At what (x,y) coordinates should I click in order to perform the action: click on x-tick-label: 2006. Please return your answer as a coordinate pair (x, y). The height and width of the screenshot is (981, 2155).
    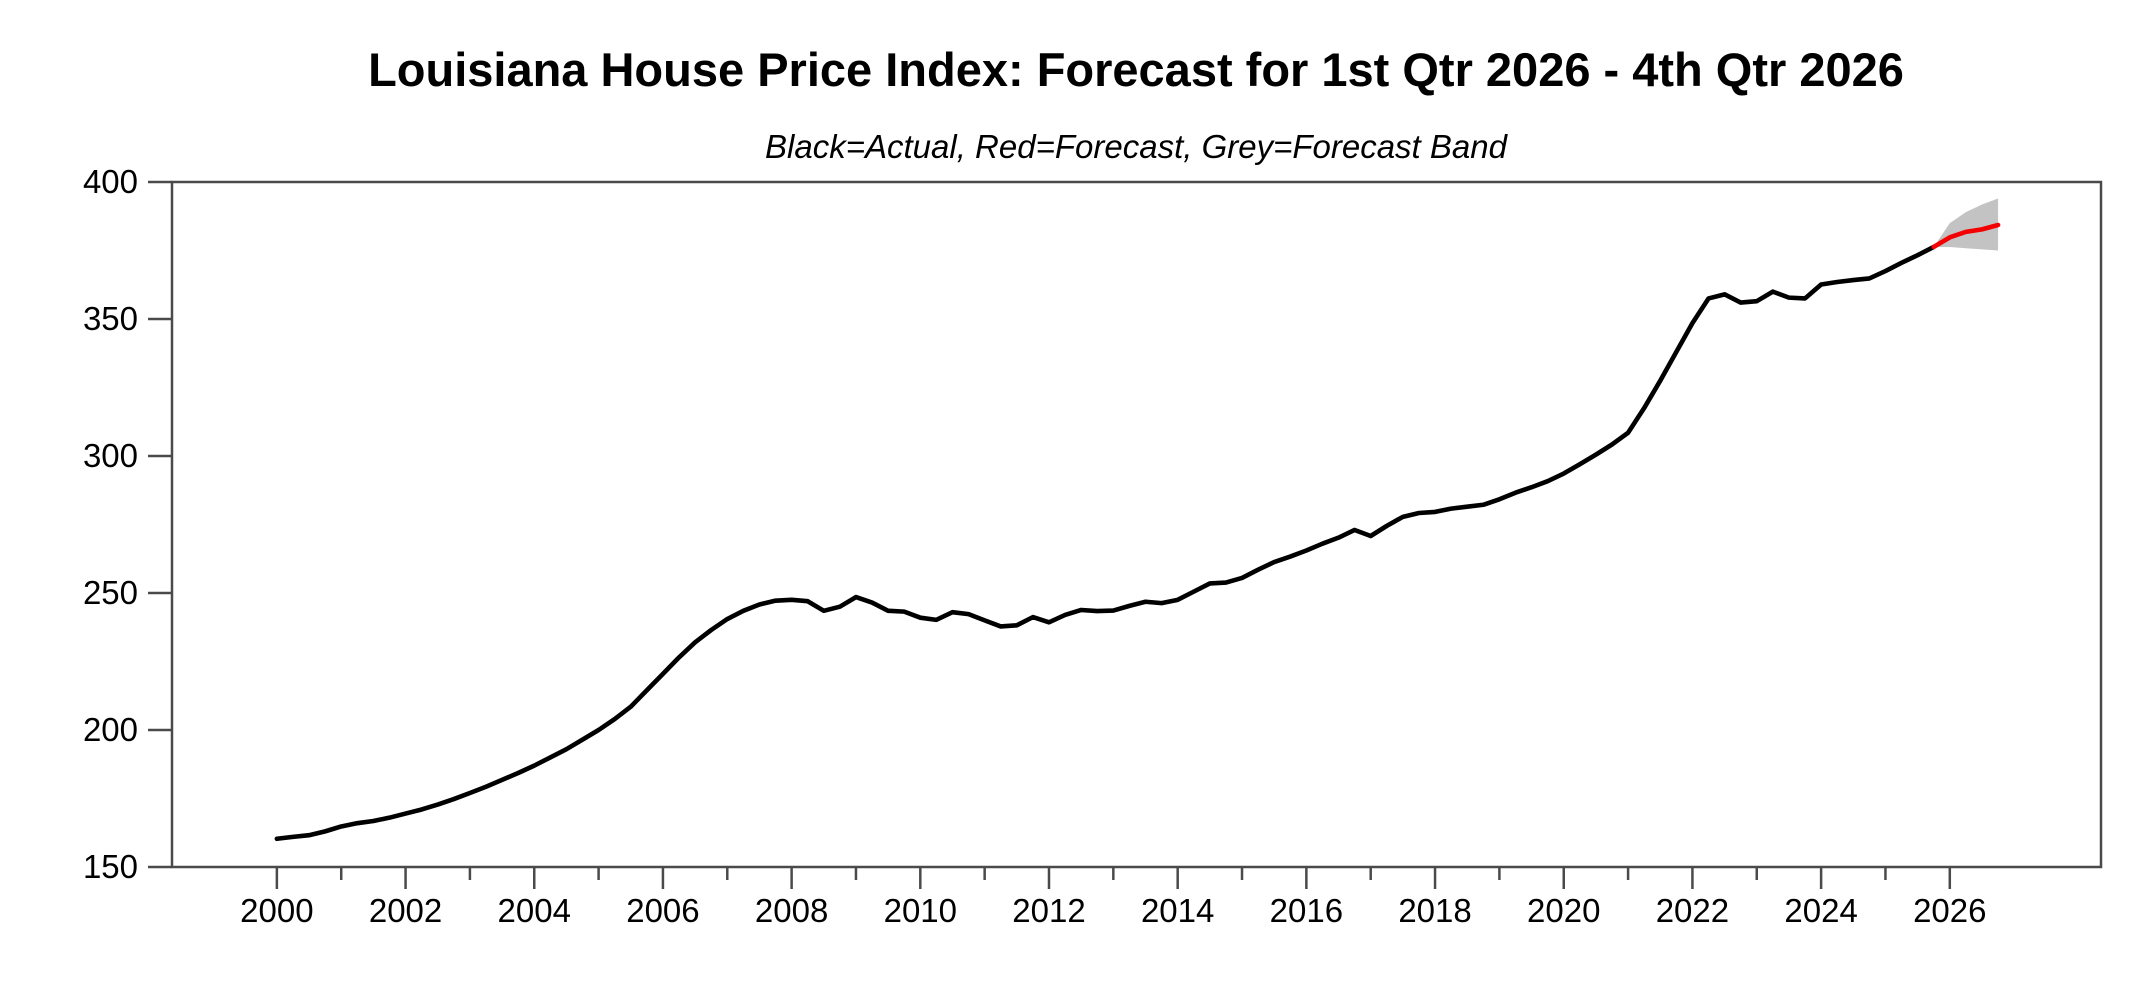
    Looking at the image, I should click on (662, 910).